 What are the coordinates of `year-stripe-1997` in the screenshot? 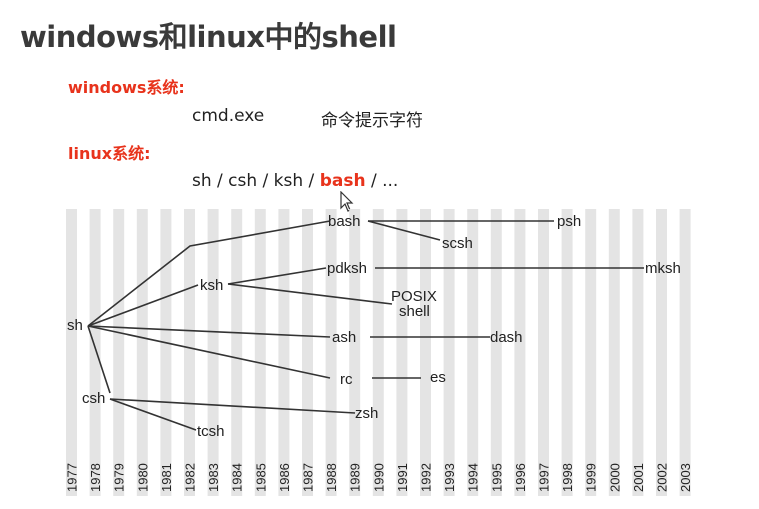 It's located at (543, 352).